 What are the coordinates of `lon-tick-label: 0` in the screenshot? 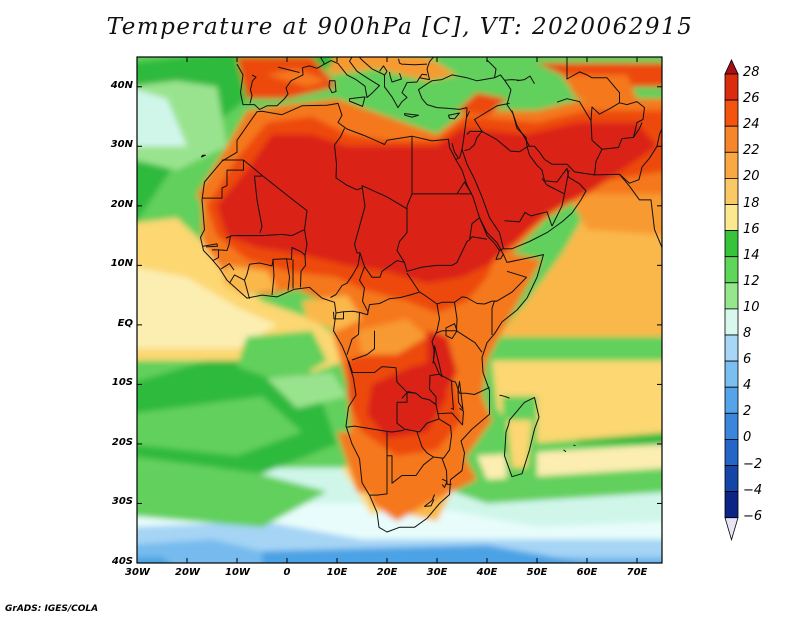 It's located at (287, 572).